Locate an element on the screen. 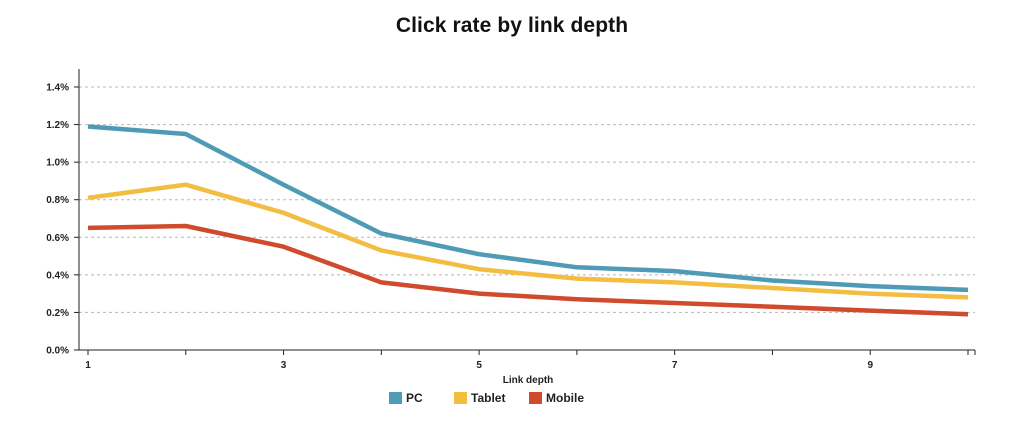 The height and width of the screenshot is (435, 1024). x-tick-label: 3 is located at coordinates (284, 365).